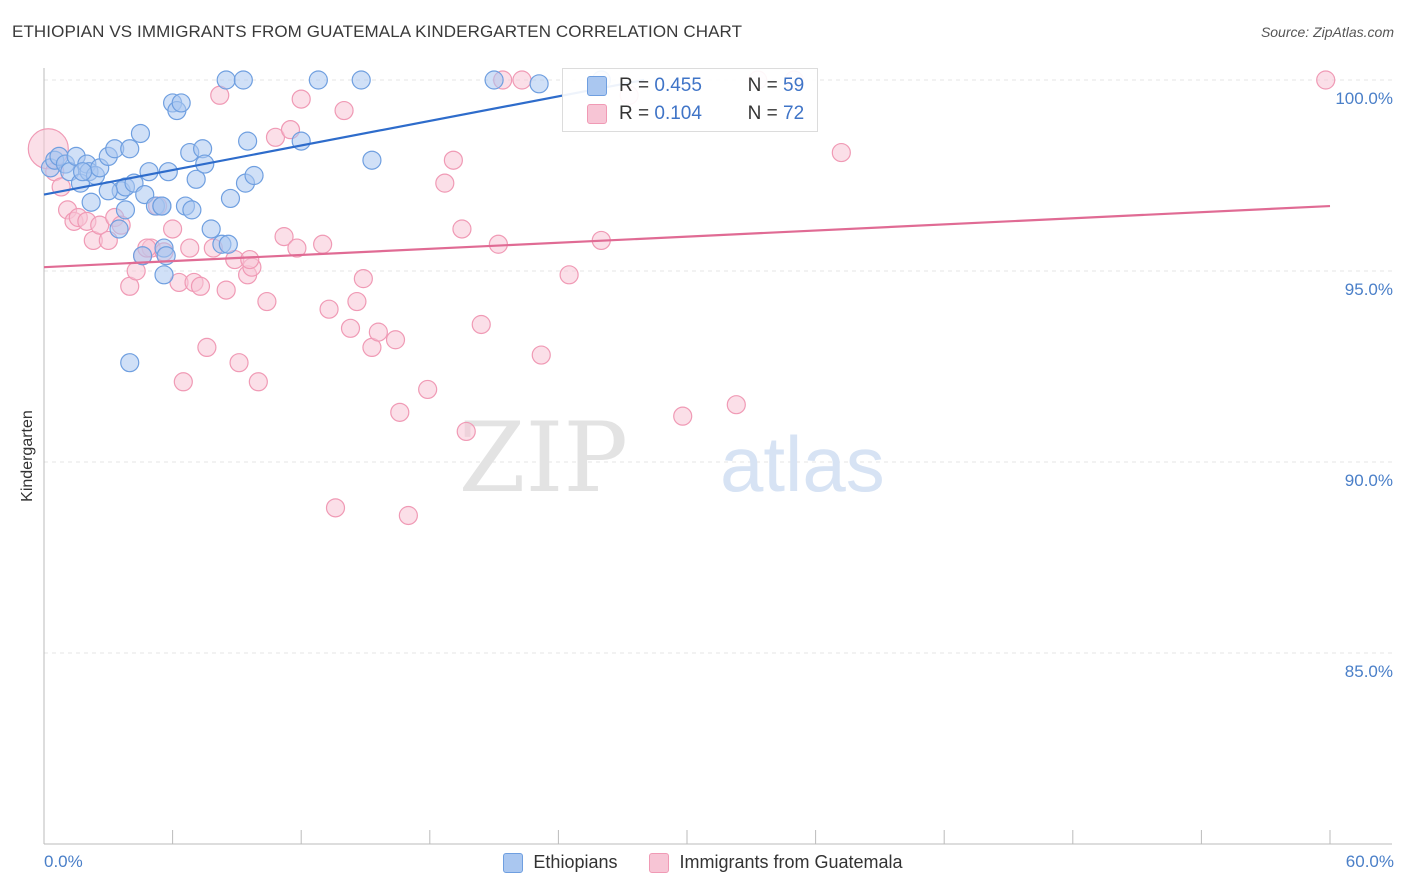  What do you see at coordinates (27, 456) in the screenshot?
I see `y-axis-label: Kindergarten` at bounding box center [27, 456].